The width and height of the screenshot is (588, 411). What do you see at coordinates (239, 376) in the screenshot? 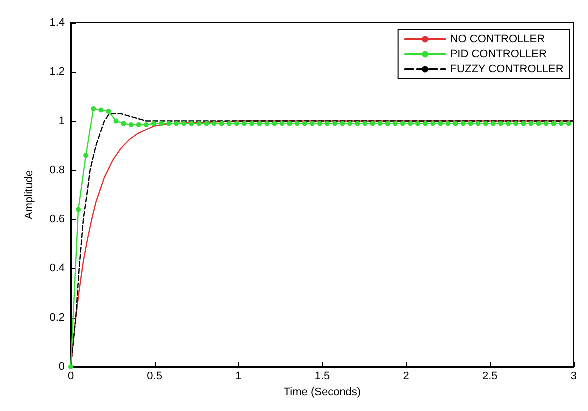
I see `x-tick-label: 1` at bounding box center [239, 376].